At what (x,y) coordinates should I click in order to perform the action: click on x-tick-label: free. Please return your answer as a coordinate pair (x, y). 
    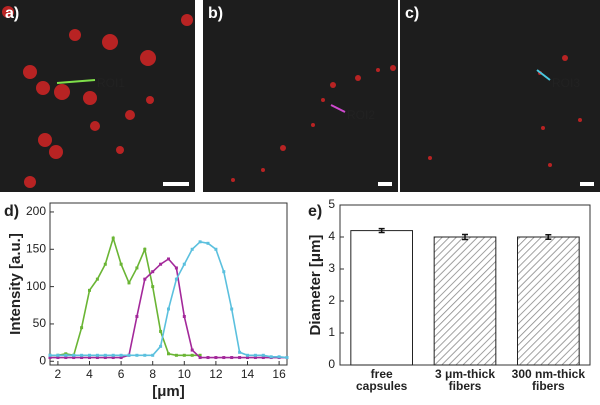
    Looking at the image, I should click on (382, 374).